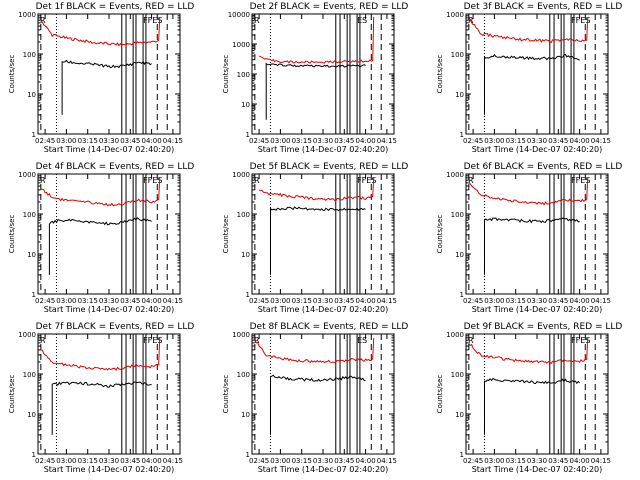 This screenshot has height=480, width=640. I want to click on panel-title: Det 1f BLACK = Events, RED = LLD, so click(115, 7).